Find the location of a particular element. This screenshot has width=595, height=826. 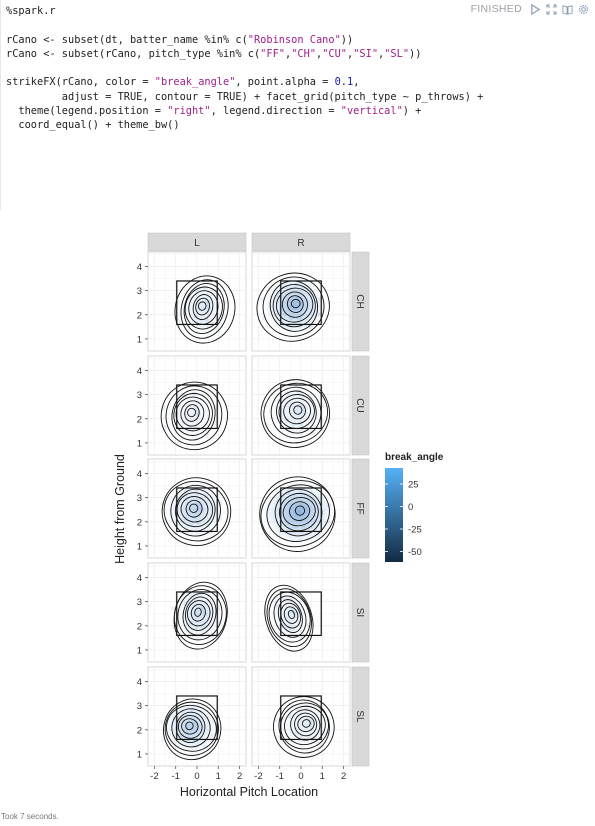

code-token: "FF" is located at coordinates (272, 53).